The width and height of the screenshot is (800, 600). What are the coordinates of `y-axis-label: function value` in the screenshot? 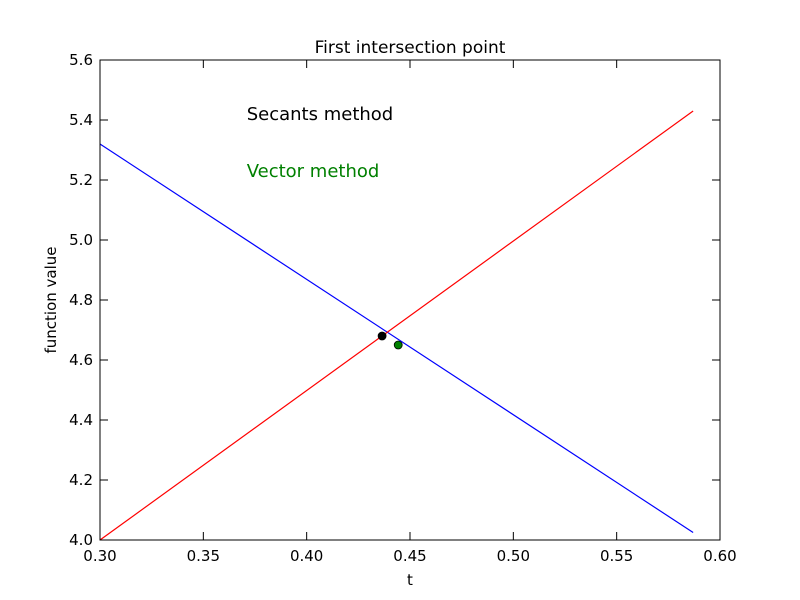 It's located at (51, 299).